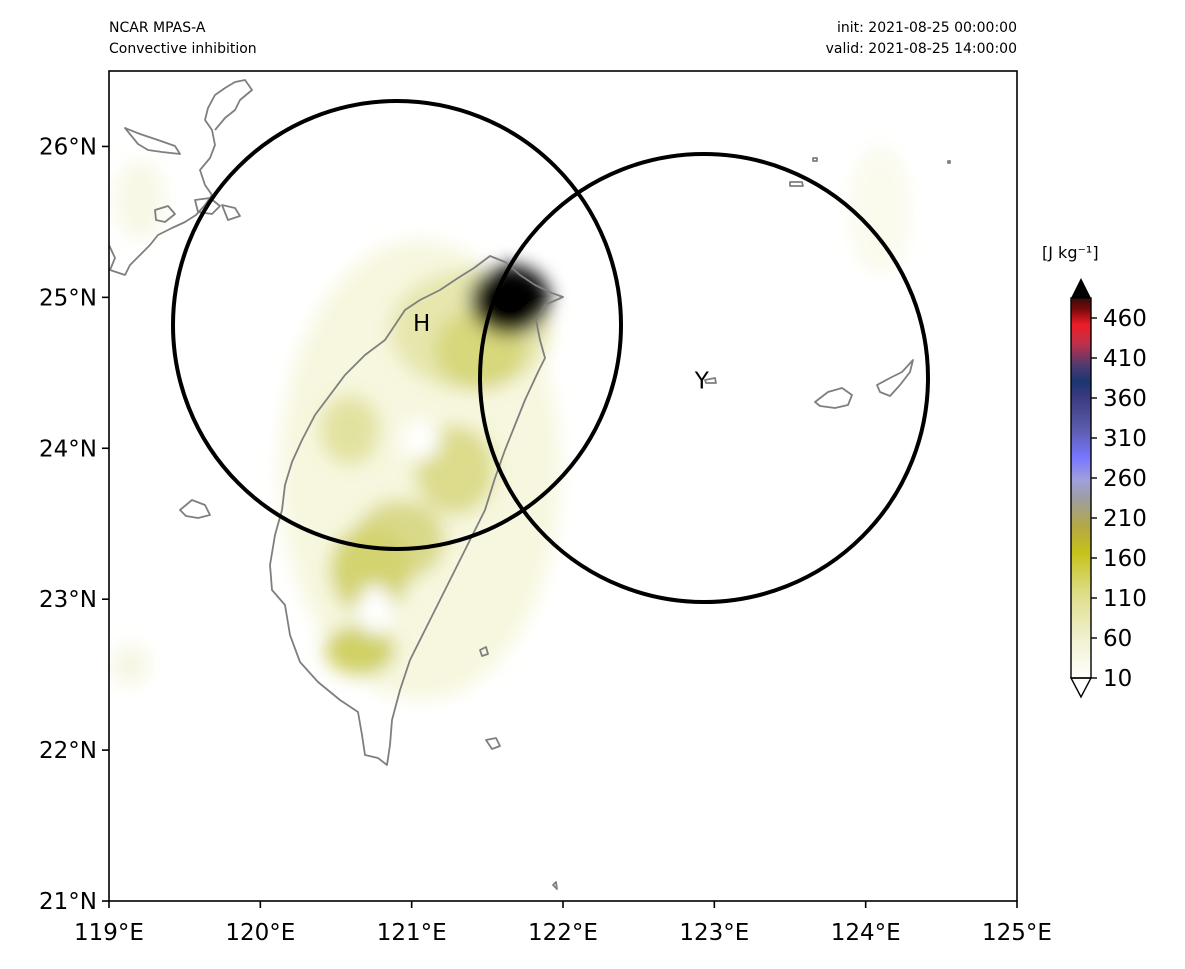 This screenshot has height=969, width=1185. I want to click on orchid-island, so click(493, 743).